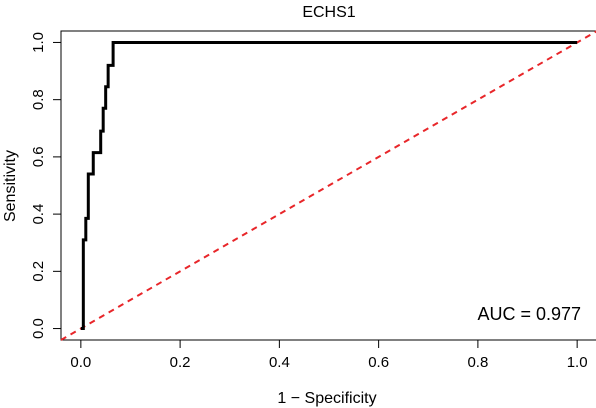  I want to click on y-tick-label: 0.0, so click(38, 328).